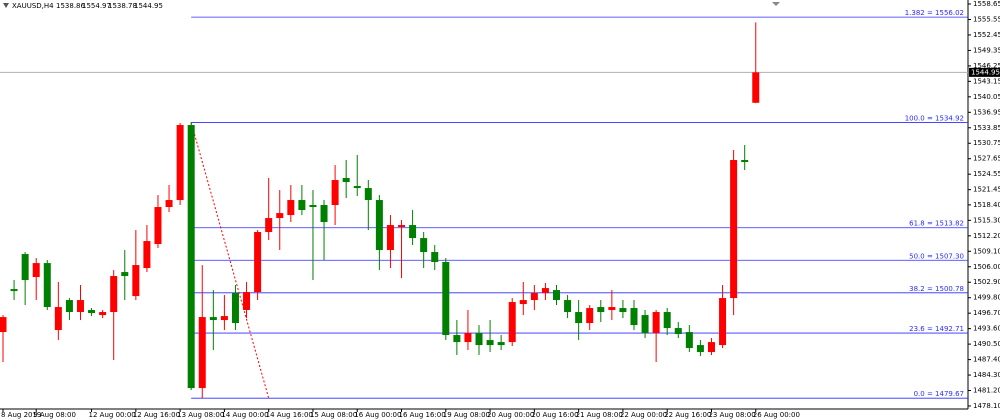 The image size is (1000, 420). I want to click on y-tick-label: 1558.65, so click(986, 4).